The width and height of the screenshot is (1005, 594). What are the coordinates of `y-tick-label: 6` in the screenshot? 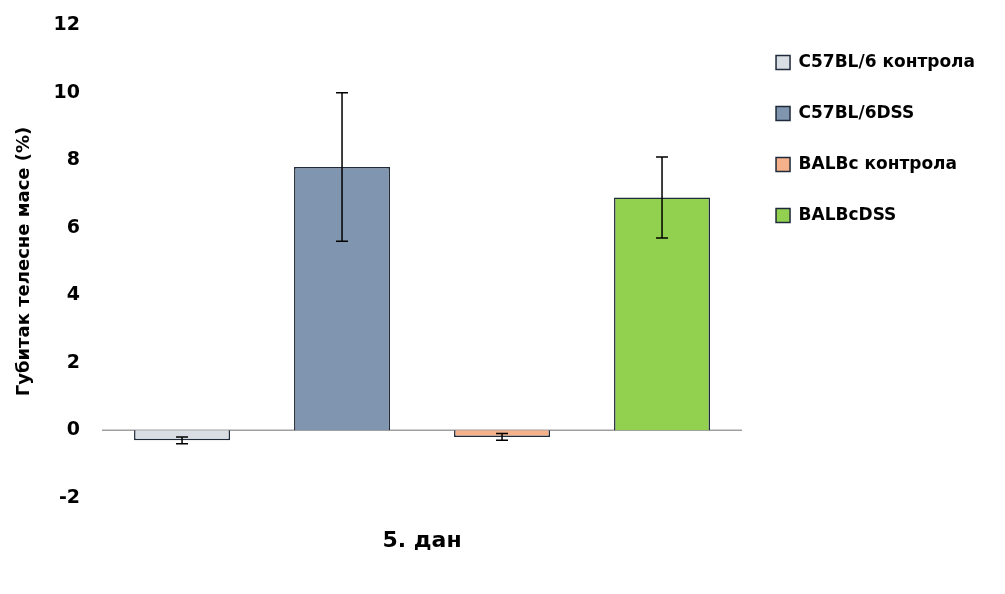 It's located at (73, 225).